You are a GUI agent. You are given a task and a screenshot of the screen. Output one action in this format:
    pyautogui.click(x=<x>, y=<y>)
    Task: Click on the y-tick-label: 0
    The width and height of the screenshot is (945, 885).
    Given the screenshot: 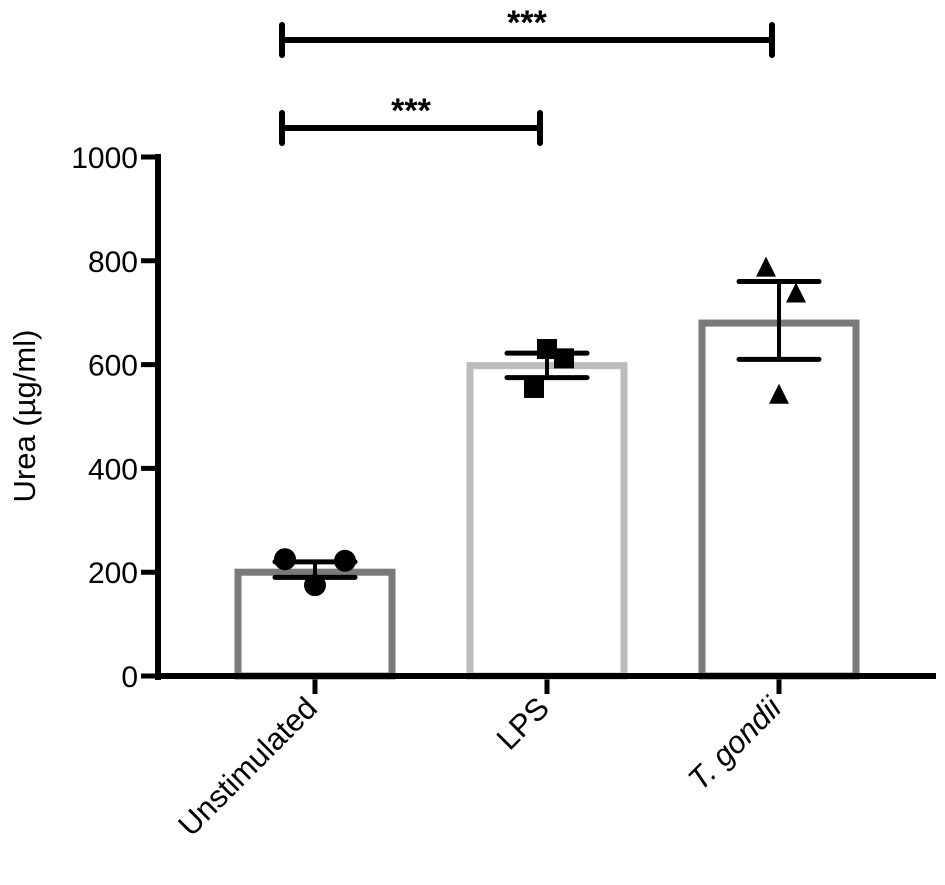 What is the action you would take?
    pyautogui.click(x=129, y=677)
    